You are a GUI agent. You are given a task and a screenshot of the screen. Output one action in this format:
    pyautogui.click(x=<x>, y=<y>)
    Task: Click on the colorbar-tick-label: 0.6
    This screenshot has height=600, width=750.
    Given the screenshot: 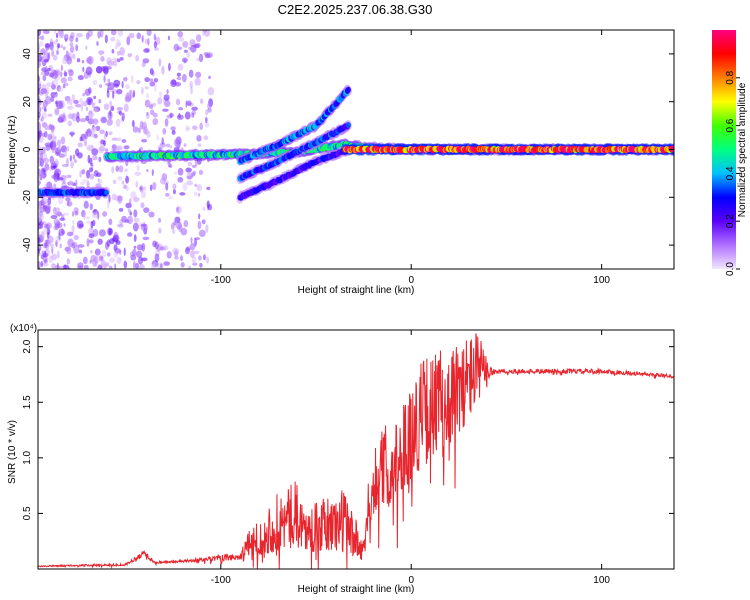 What is the action you would take?
    pyautogui.click(x=730, y=125)
    